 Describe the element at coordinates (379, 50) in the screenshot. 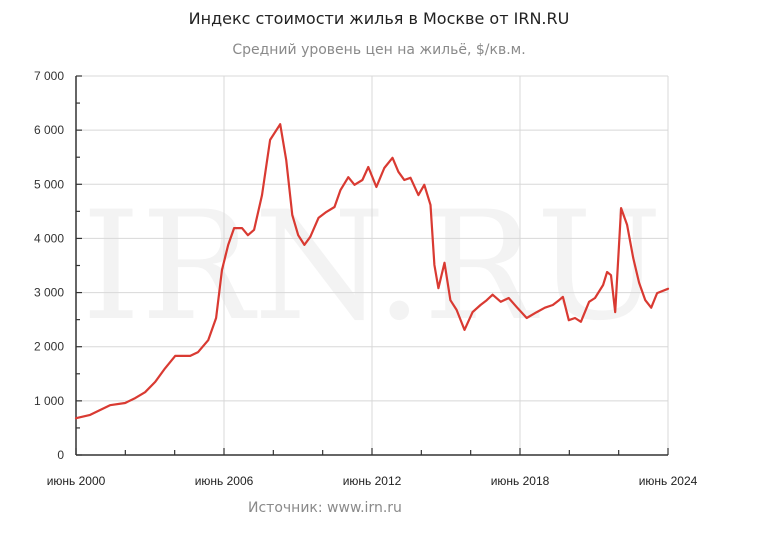

I see `chart-subtitle: Средний уровень цен на жильё, $/кв.м.` at that location.